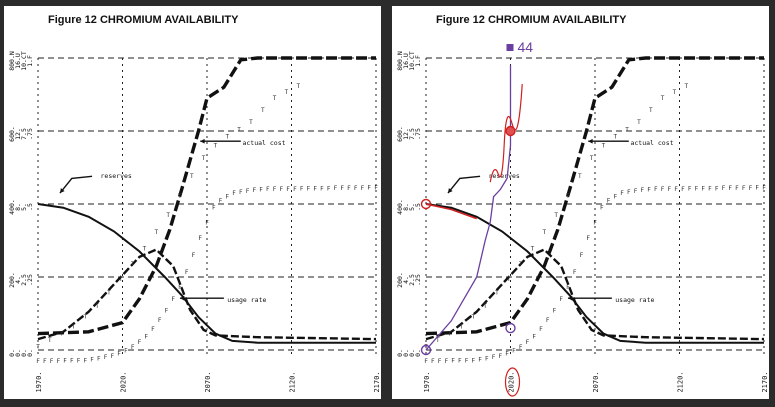 This screenshot has width=775, height=407. Describe the element at coordinates (39, 381) in the screenshot. I see `x-tick-label: 1970.` at that location.